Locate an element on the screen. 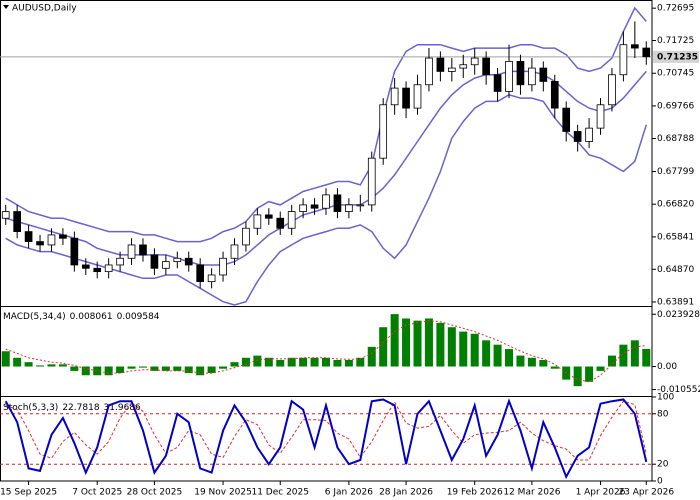 The height and width of the screenshot is (500, 700). macd-title: MACD(5,34,4) is located at coordinates (34, 317).